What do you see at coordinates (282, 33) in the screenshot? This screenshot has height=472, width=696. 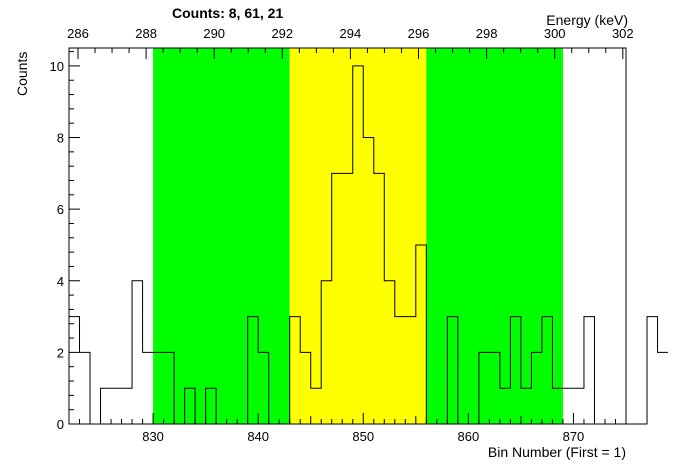 I see `top-tick-label: 292` at bounding box center [282, 33].